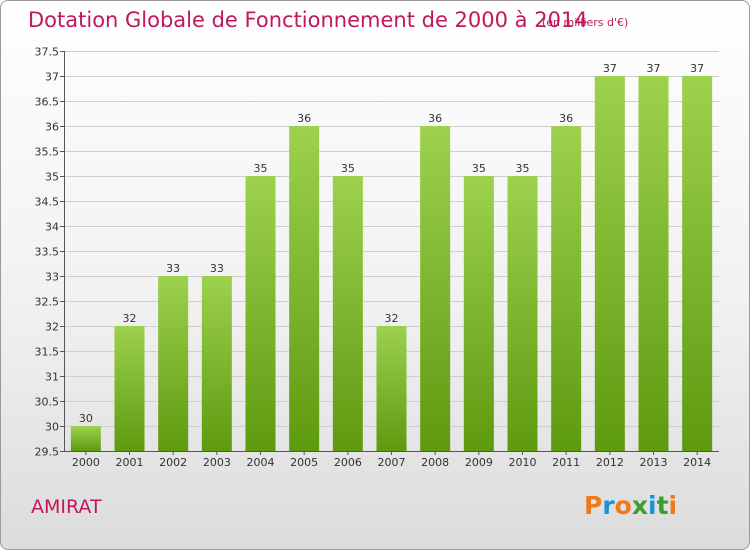  What do you see at coordinates (654, 462) in the screenshot?
I see `x-tick-label: 2013` at bounding box center [654, 462].